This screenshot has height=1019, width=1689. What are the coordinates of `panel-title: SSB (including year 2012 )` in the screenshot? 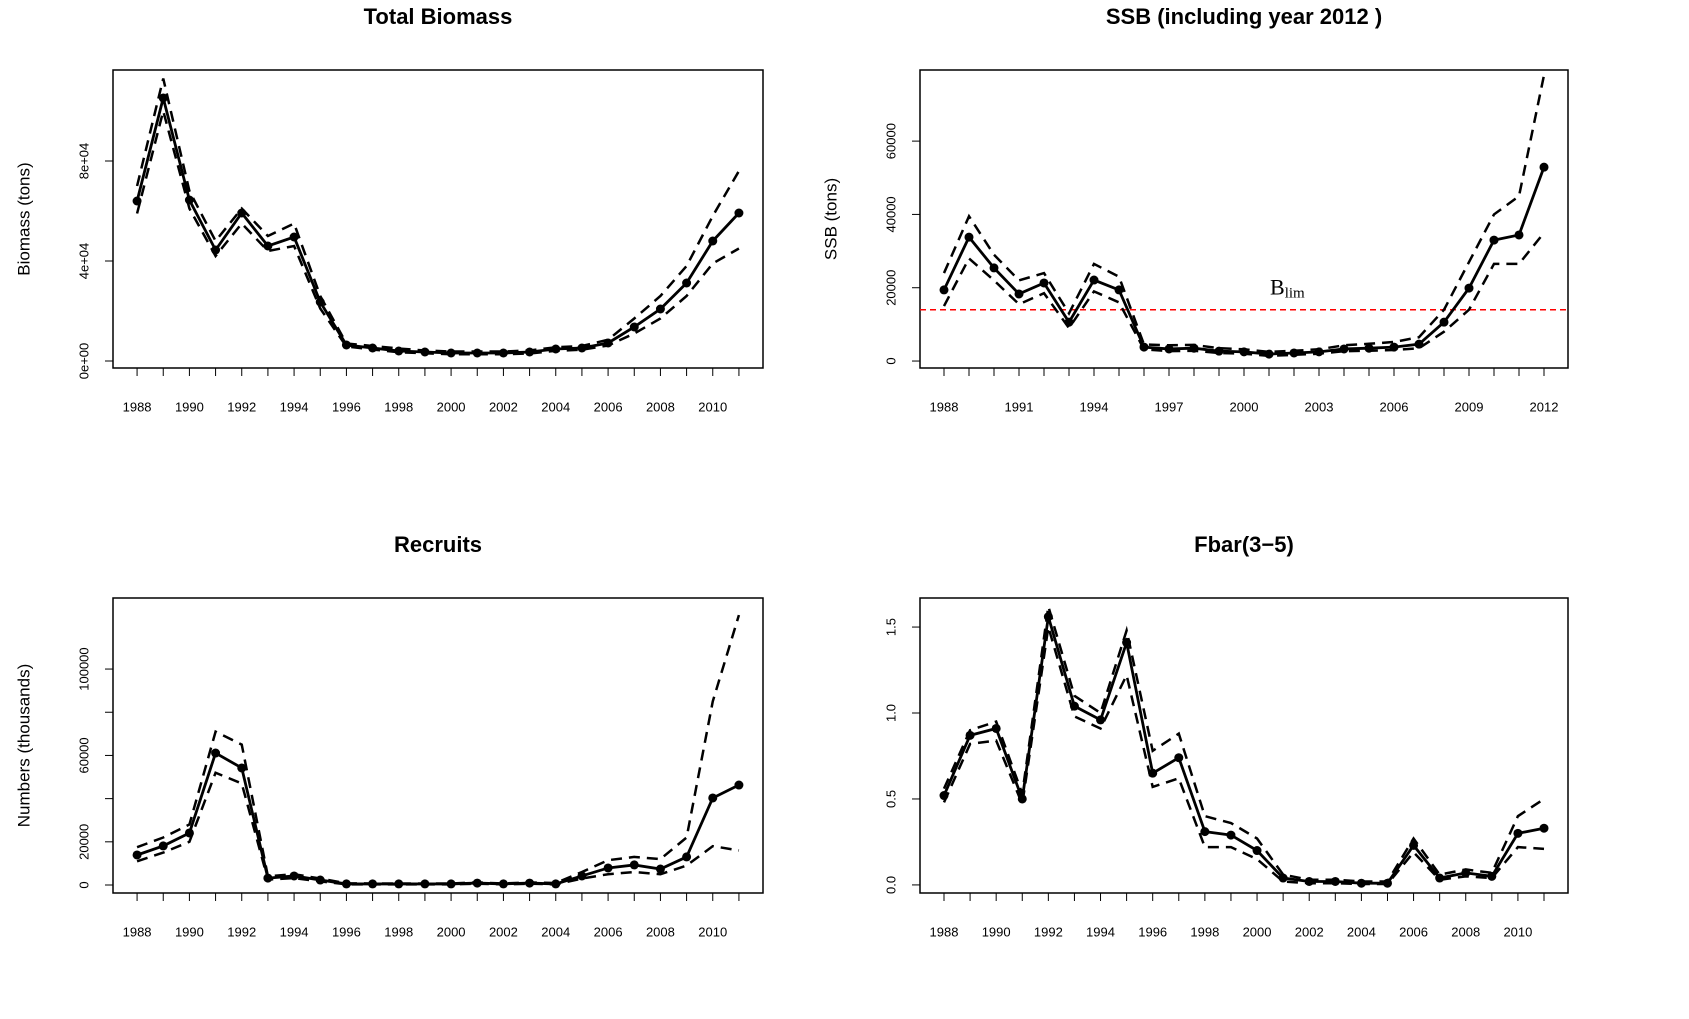 It's located at (1244, 16).